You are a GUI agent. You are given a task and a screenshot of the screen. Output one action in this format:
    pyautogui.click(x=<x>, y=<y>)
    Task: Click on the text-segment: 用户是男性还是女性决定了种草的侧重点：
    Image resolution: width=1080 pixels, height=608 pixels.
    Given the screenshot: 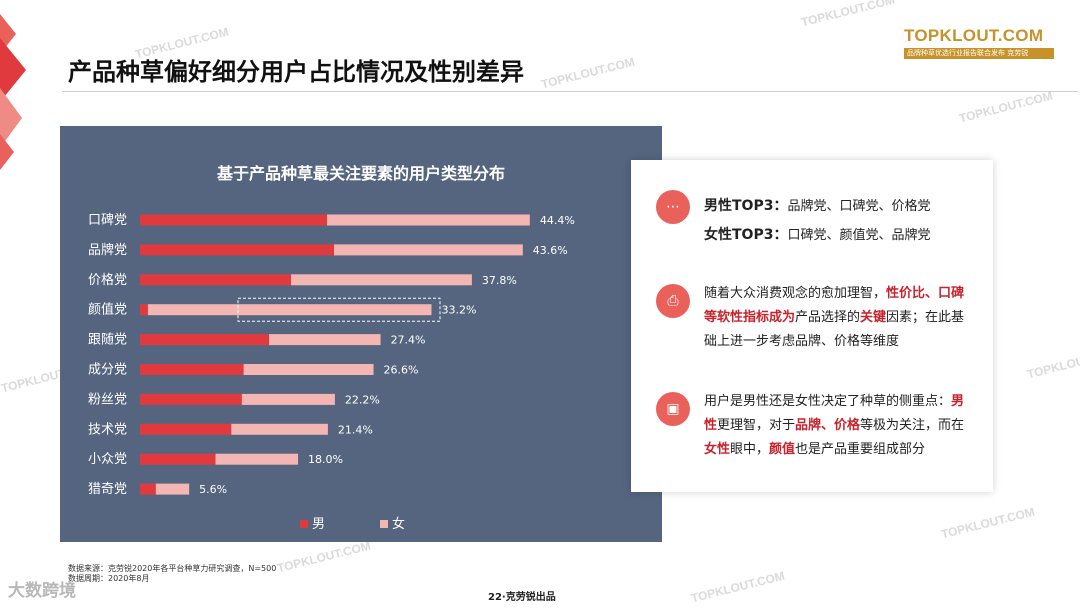 What is the action you would take?
    pyautogui.click(x=828, y=401)
    